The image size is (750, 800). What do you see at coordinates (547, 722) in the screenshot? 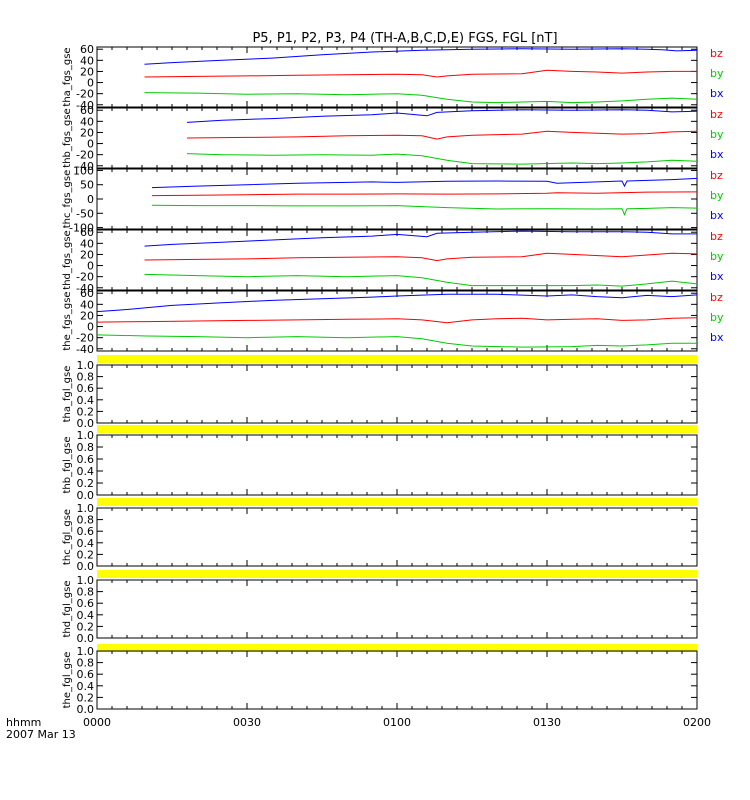
I see `x-tick-label: 0130` at bounding box center [547, 722].